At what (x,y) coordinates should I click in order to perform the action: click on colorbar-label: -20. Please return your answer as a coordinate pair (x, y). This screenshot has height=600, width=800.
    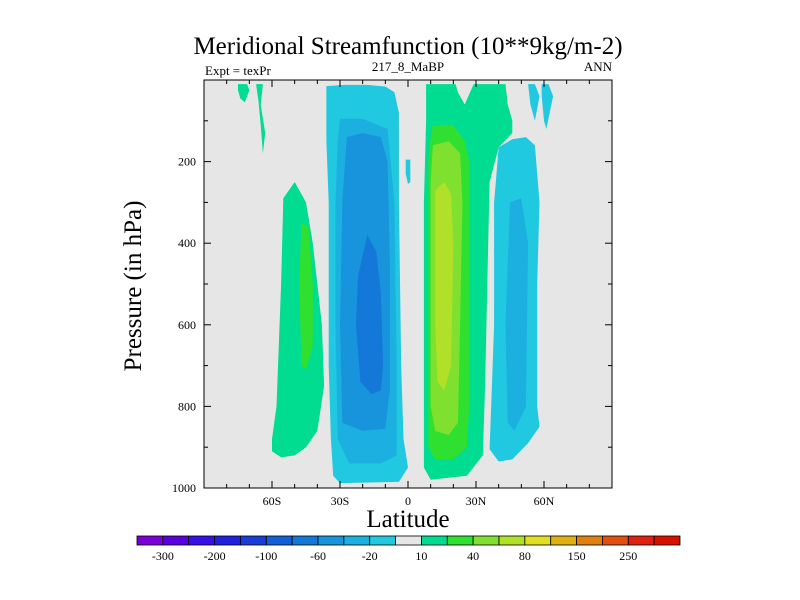
    Looking at the image, I should click on (370, 556).